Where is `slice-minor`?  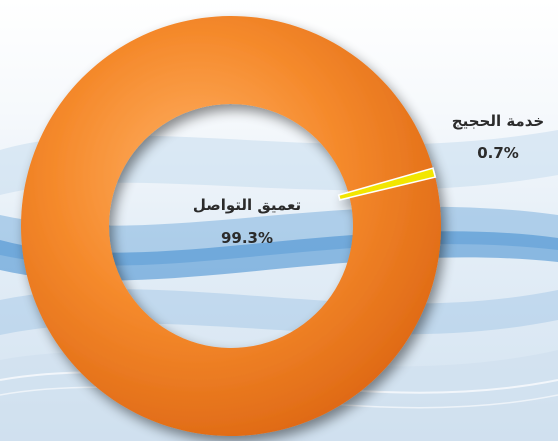
slice-minor is located at coordinates (387, 184).